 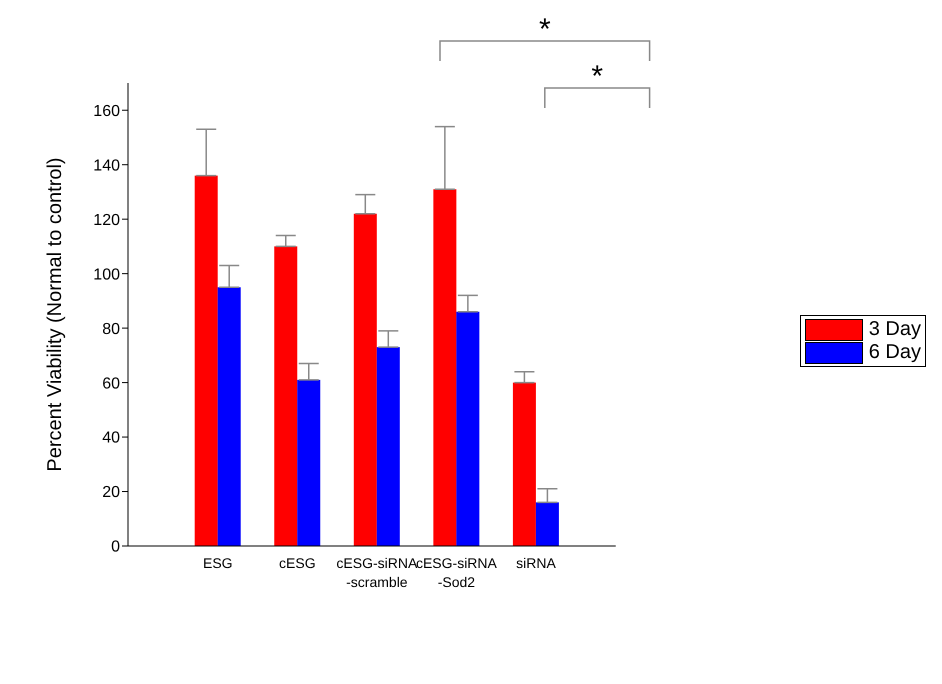 I want to click on y-tick-label: 80, so click(x=111, y=329).